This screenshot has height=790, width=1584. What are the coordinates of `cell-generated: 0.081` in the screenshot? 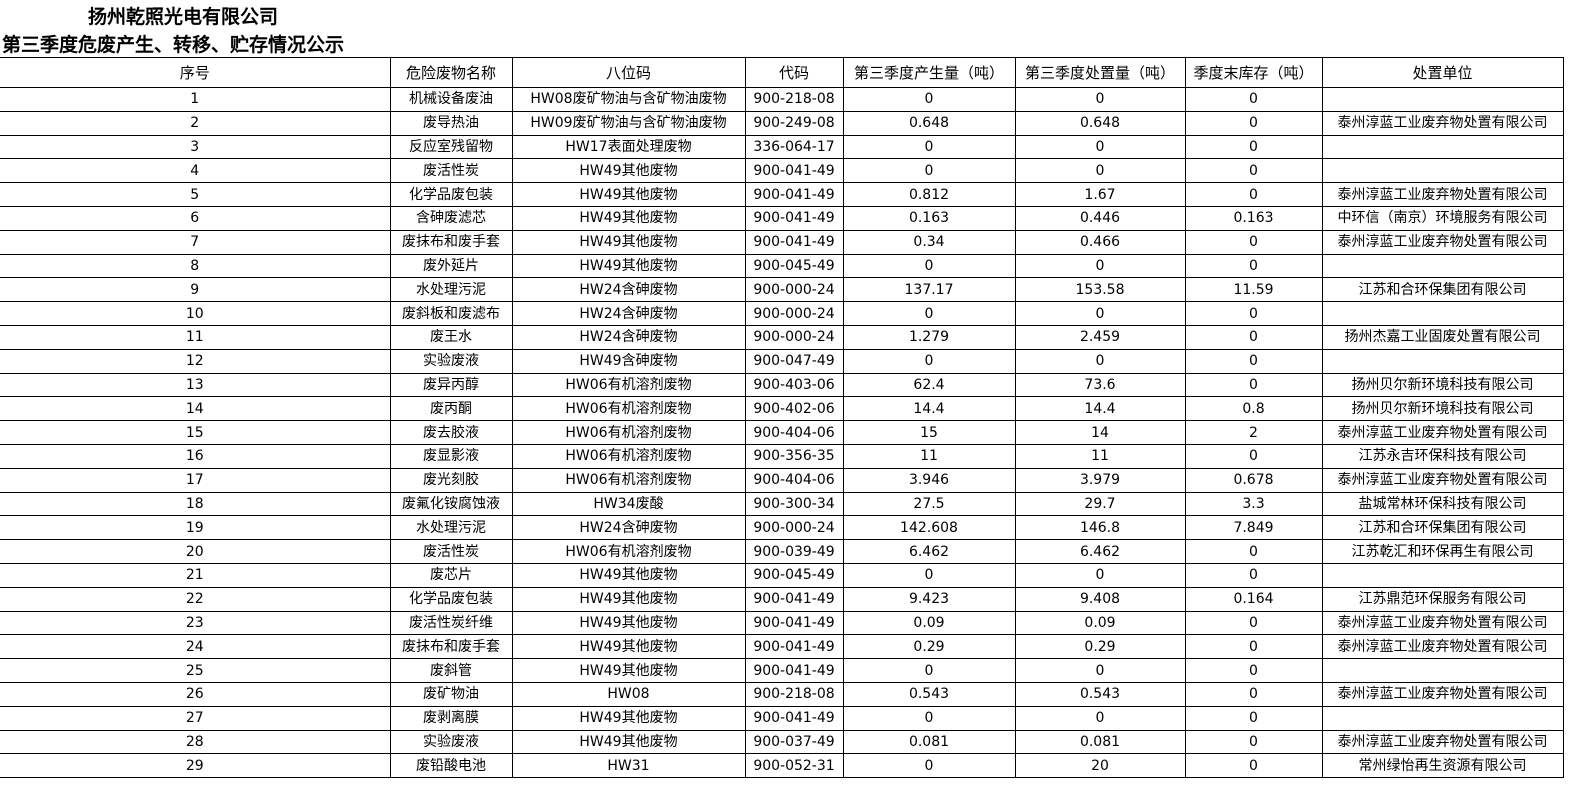 It's located at (929, 742).